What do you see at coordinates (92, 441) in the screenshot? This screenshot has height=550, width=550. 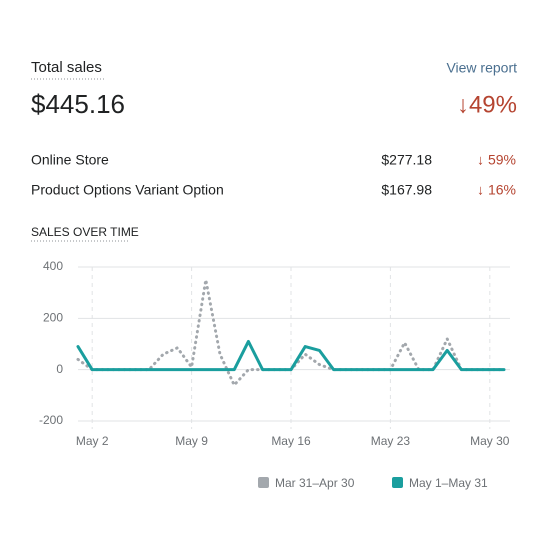 I see `x-tick-label: May 2` at bounding box center [92, 441].